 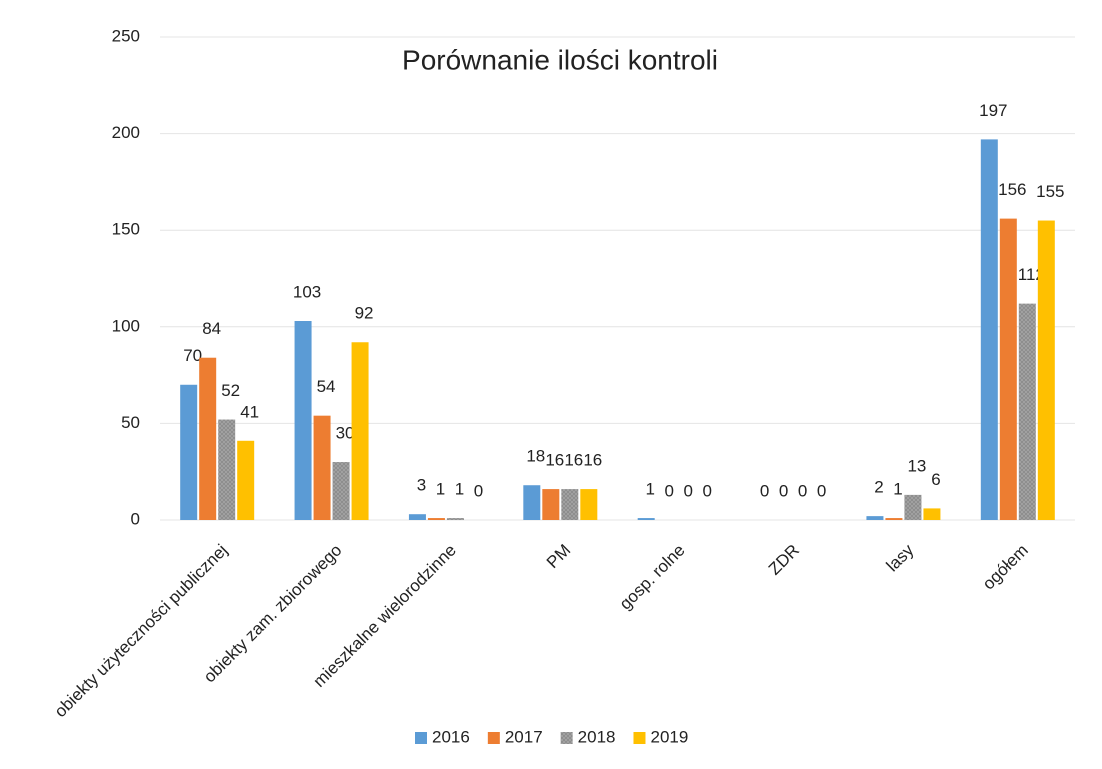 I want to click on data-label: 155, so click(x=1050, y=191).